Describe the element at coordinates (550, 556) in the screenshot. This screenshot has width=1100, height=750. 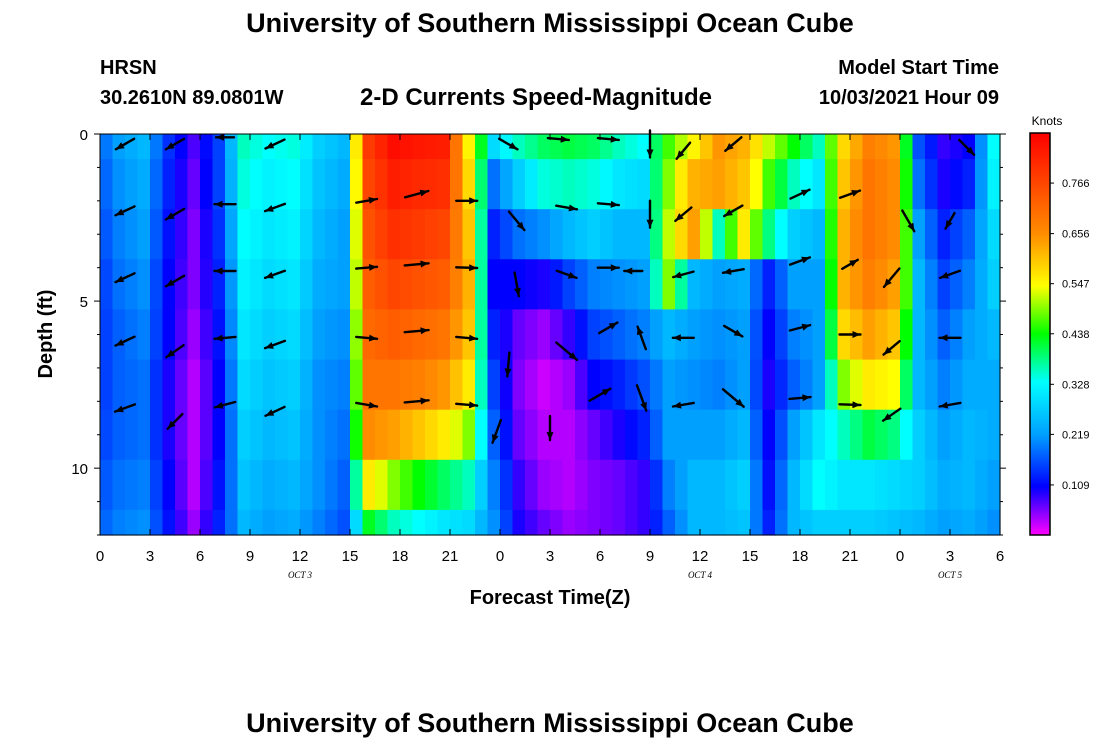
I see `x-tick-label: 3` at that location.